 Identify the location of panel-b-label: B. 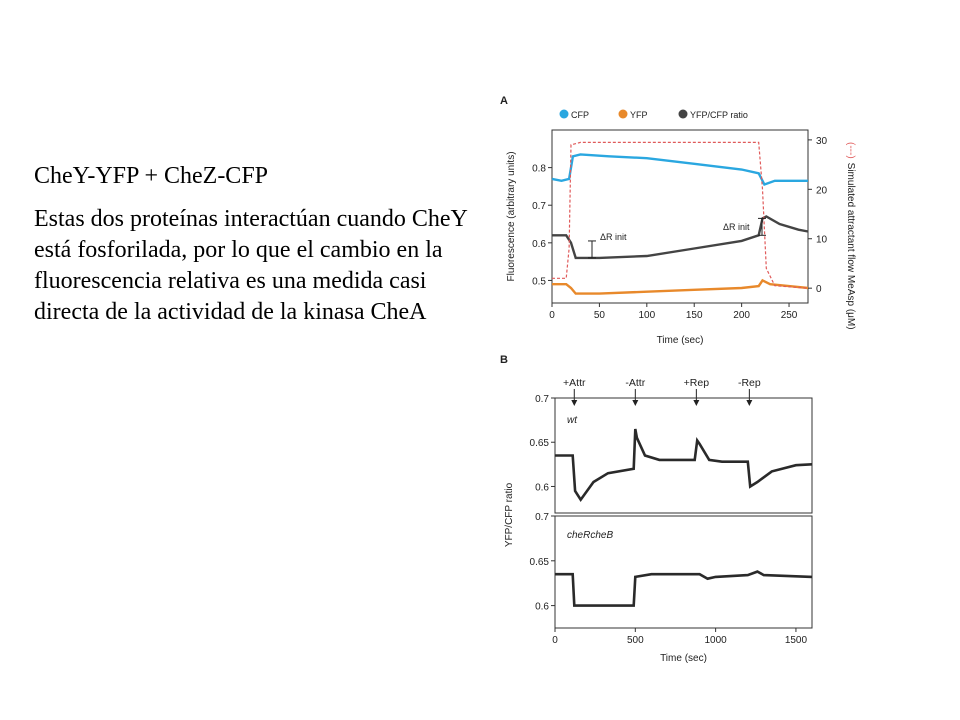
(504, 360).